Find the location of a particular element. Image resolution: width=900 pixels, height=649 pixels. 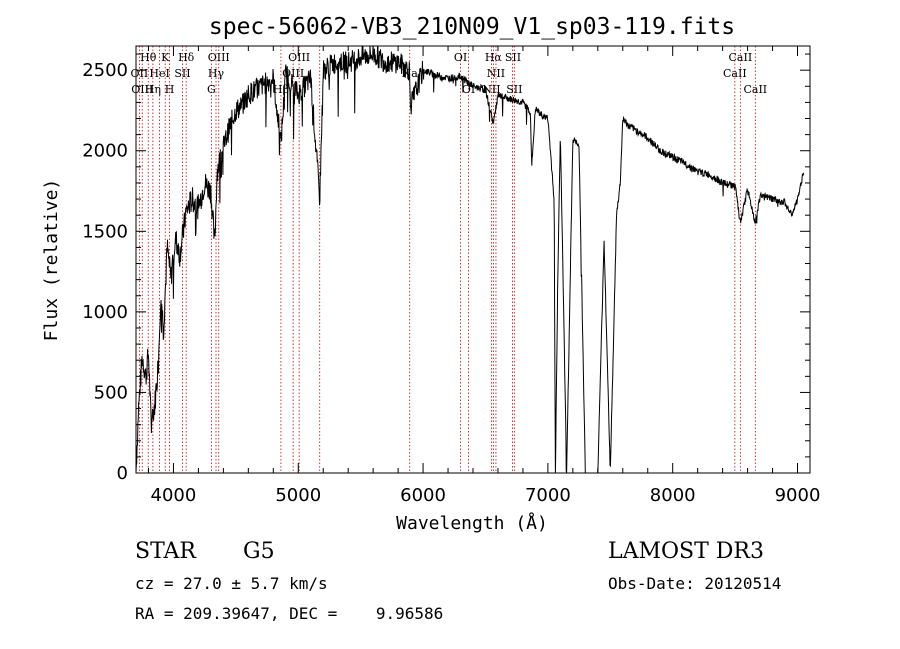

x-tick-label: 8000 is located at coordinates (673, 495).